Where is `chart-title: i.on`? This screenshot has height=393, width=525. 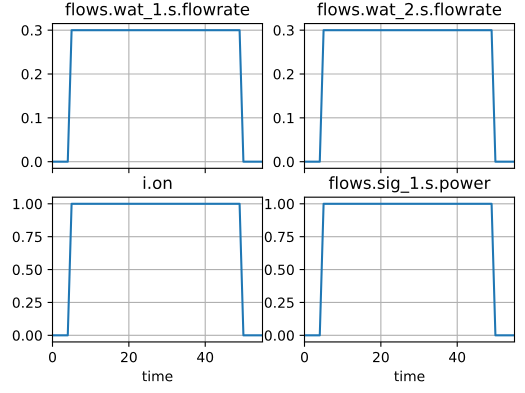
chart-title: i.on is located at coordinates (158, 183).